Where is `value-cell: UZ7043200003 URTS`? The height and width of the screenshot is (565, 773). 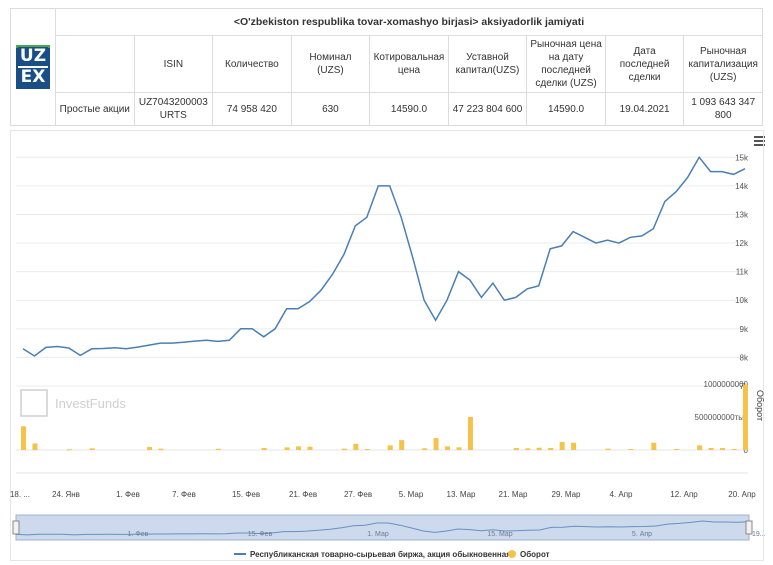 value-cell: UZ7043200003 URTS is located at coordinates (173, 109).